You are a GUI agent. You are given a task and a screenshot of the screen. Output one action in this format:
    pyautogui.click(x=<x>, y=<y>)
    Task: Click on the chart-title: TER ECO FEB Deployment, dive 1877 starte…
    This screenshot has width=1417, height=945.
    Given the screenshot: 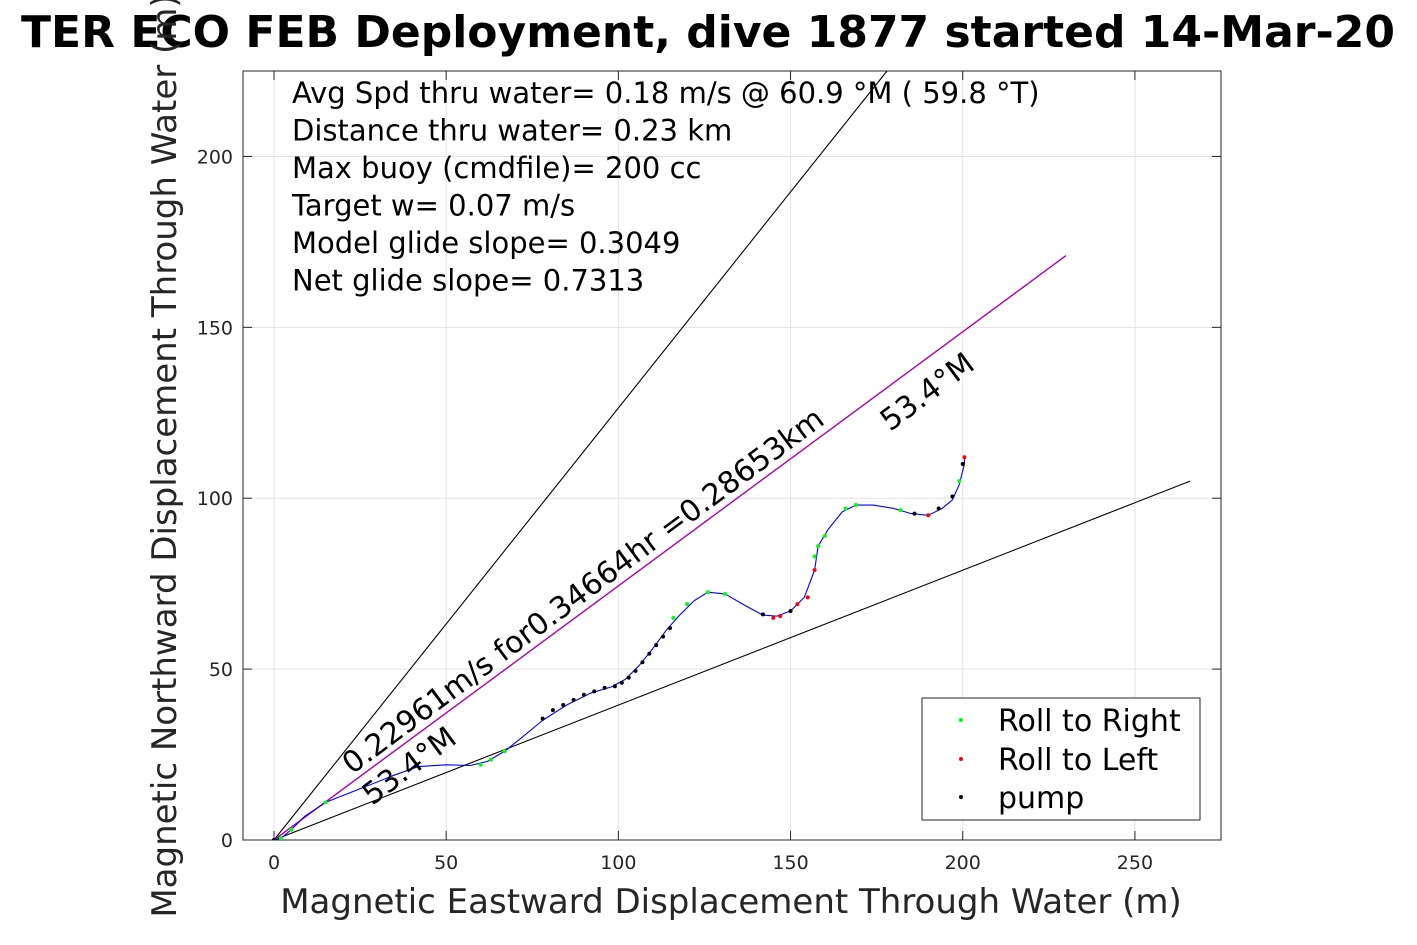 What is the action you would take?
    pyautogui.click(x=708, y=32)
    